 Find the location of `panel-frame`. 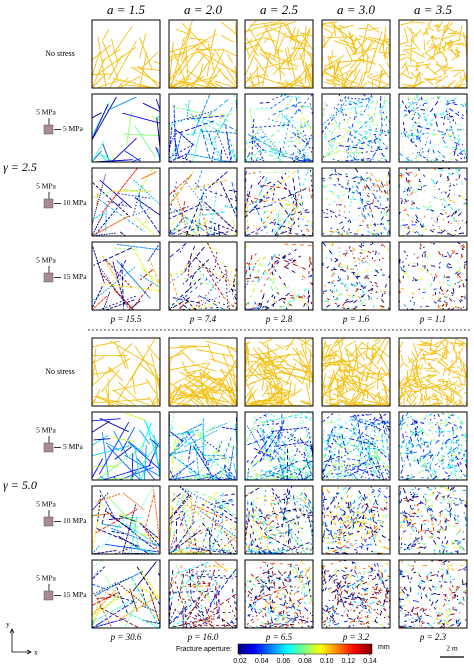

panel-frame is located at coordinates (126, 202).